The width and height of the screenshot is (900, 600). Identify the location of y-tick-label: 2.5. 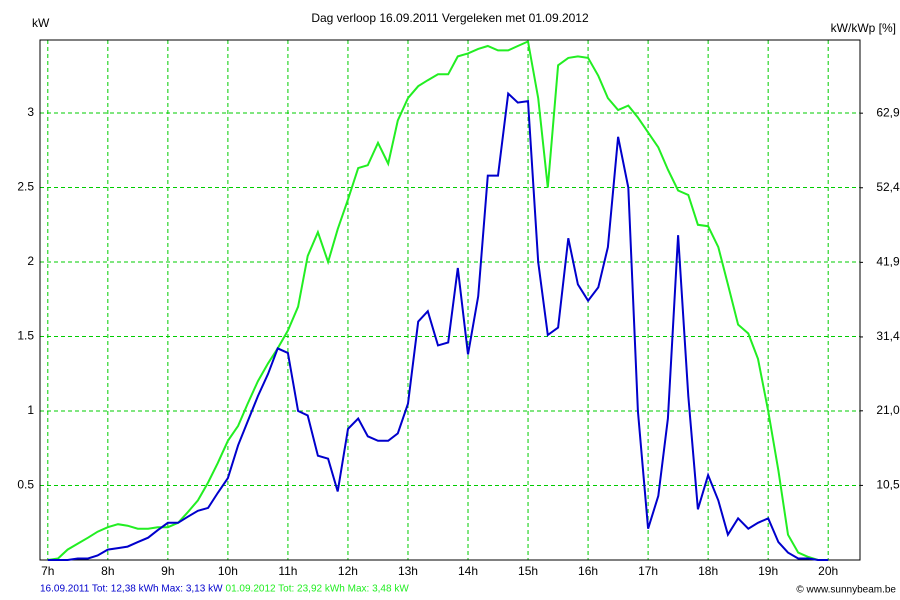
(25, 187).